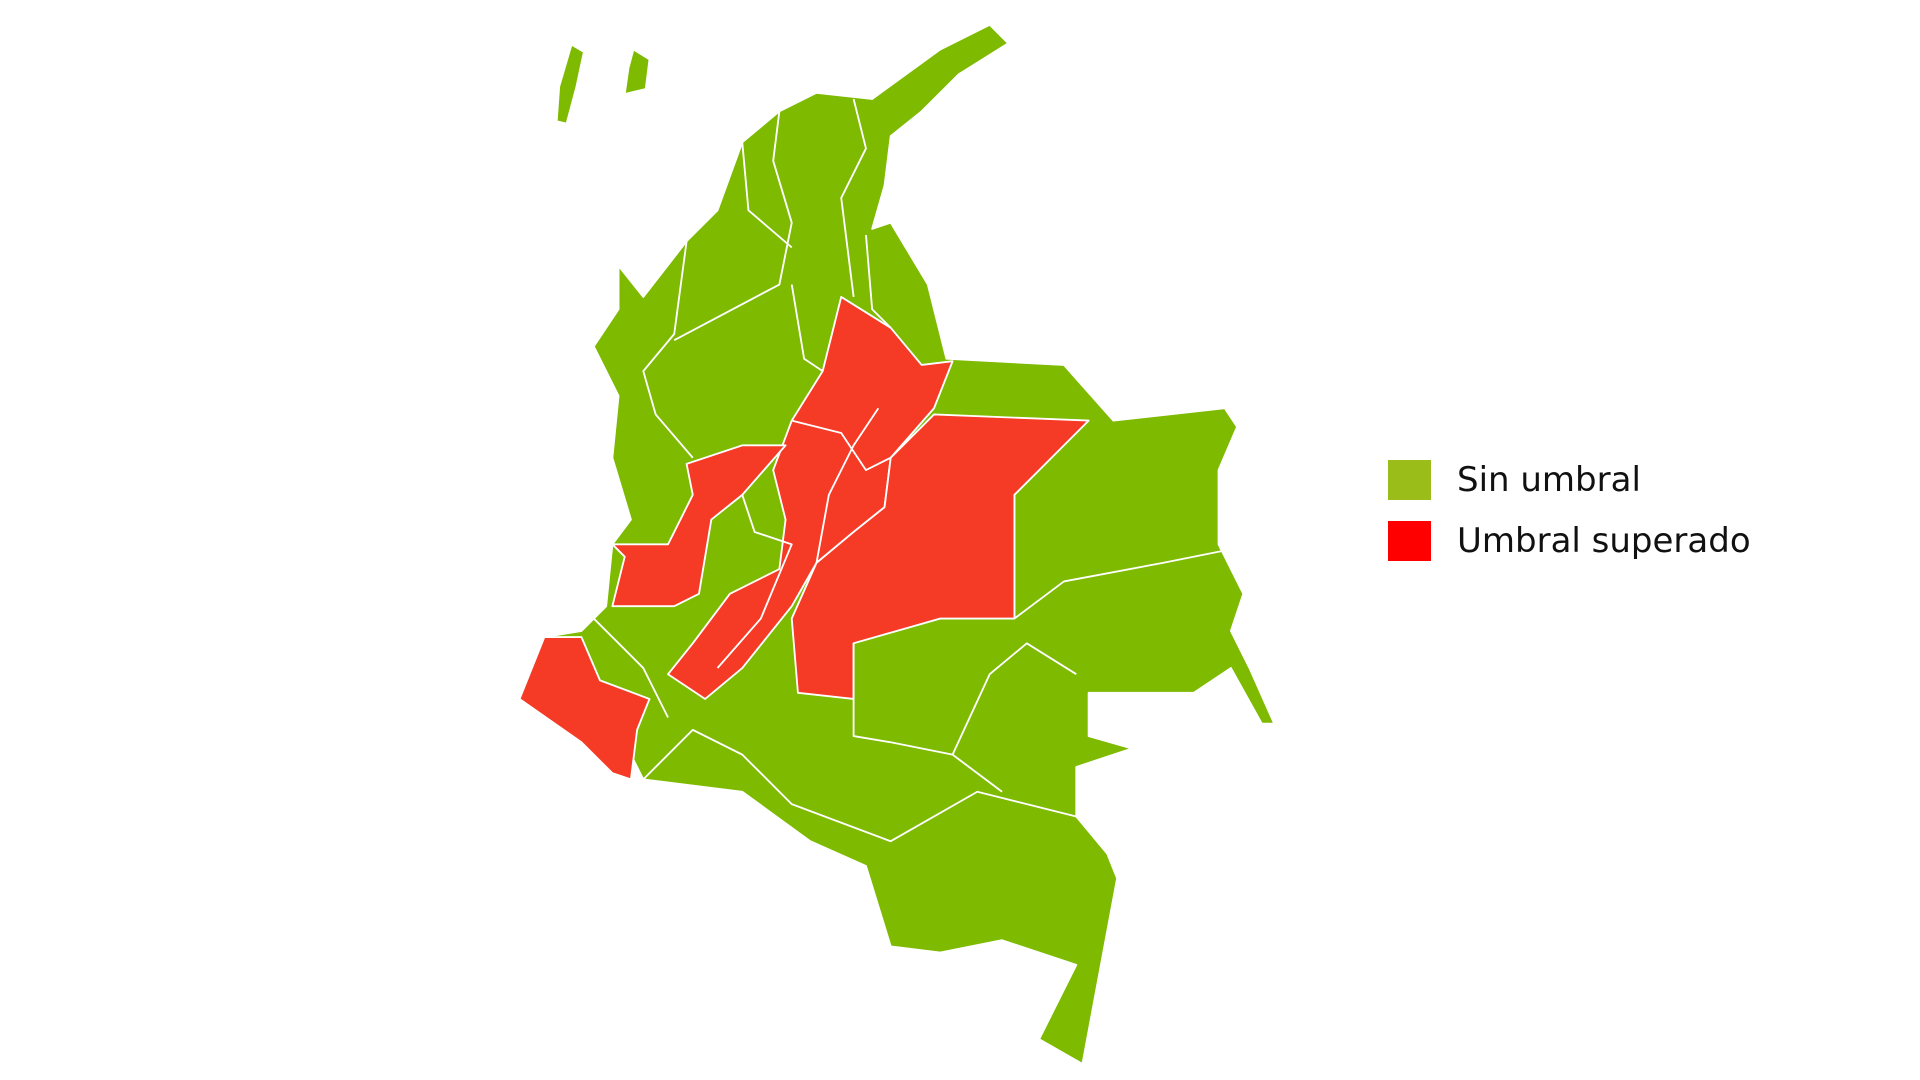  What do you see at coordinates (637, 71) in the screenshot?
I see `island-providencia` at bounding box center [637, 71].